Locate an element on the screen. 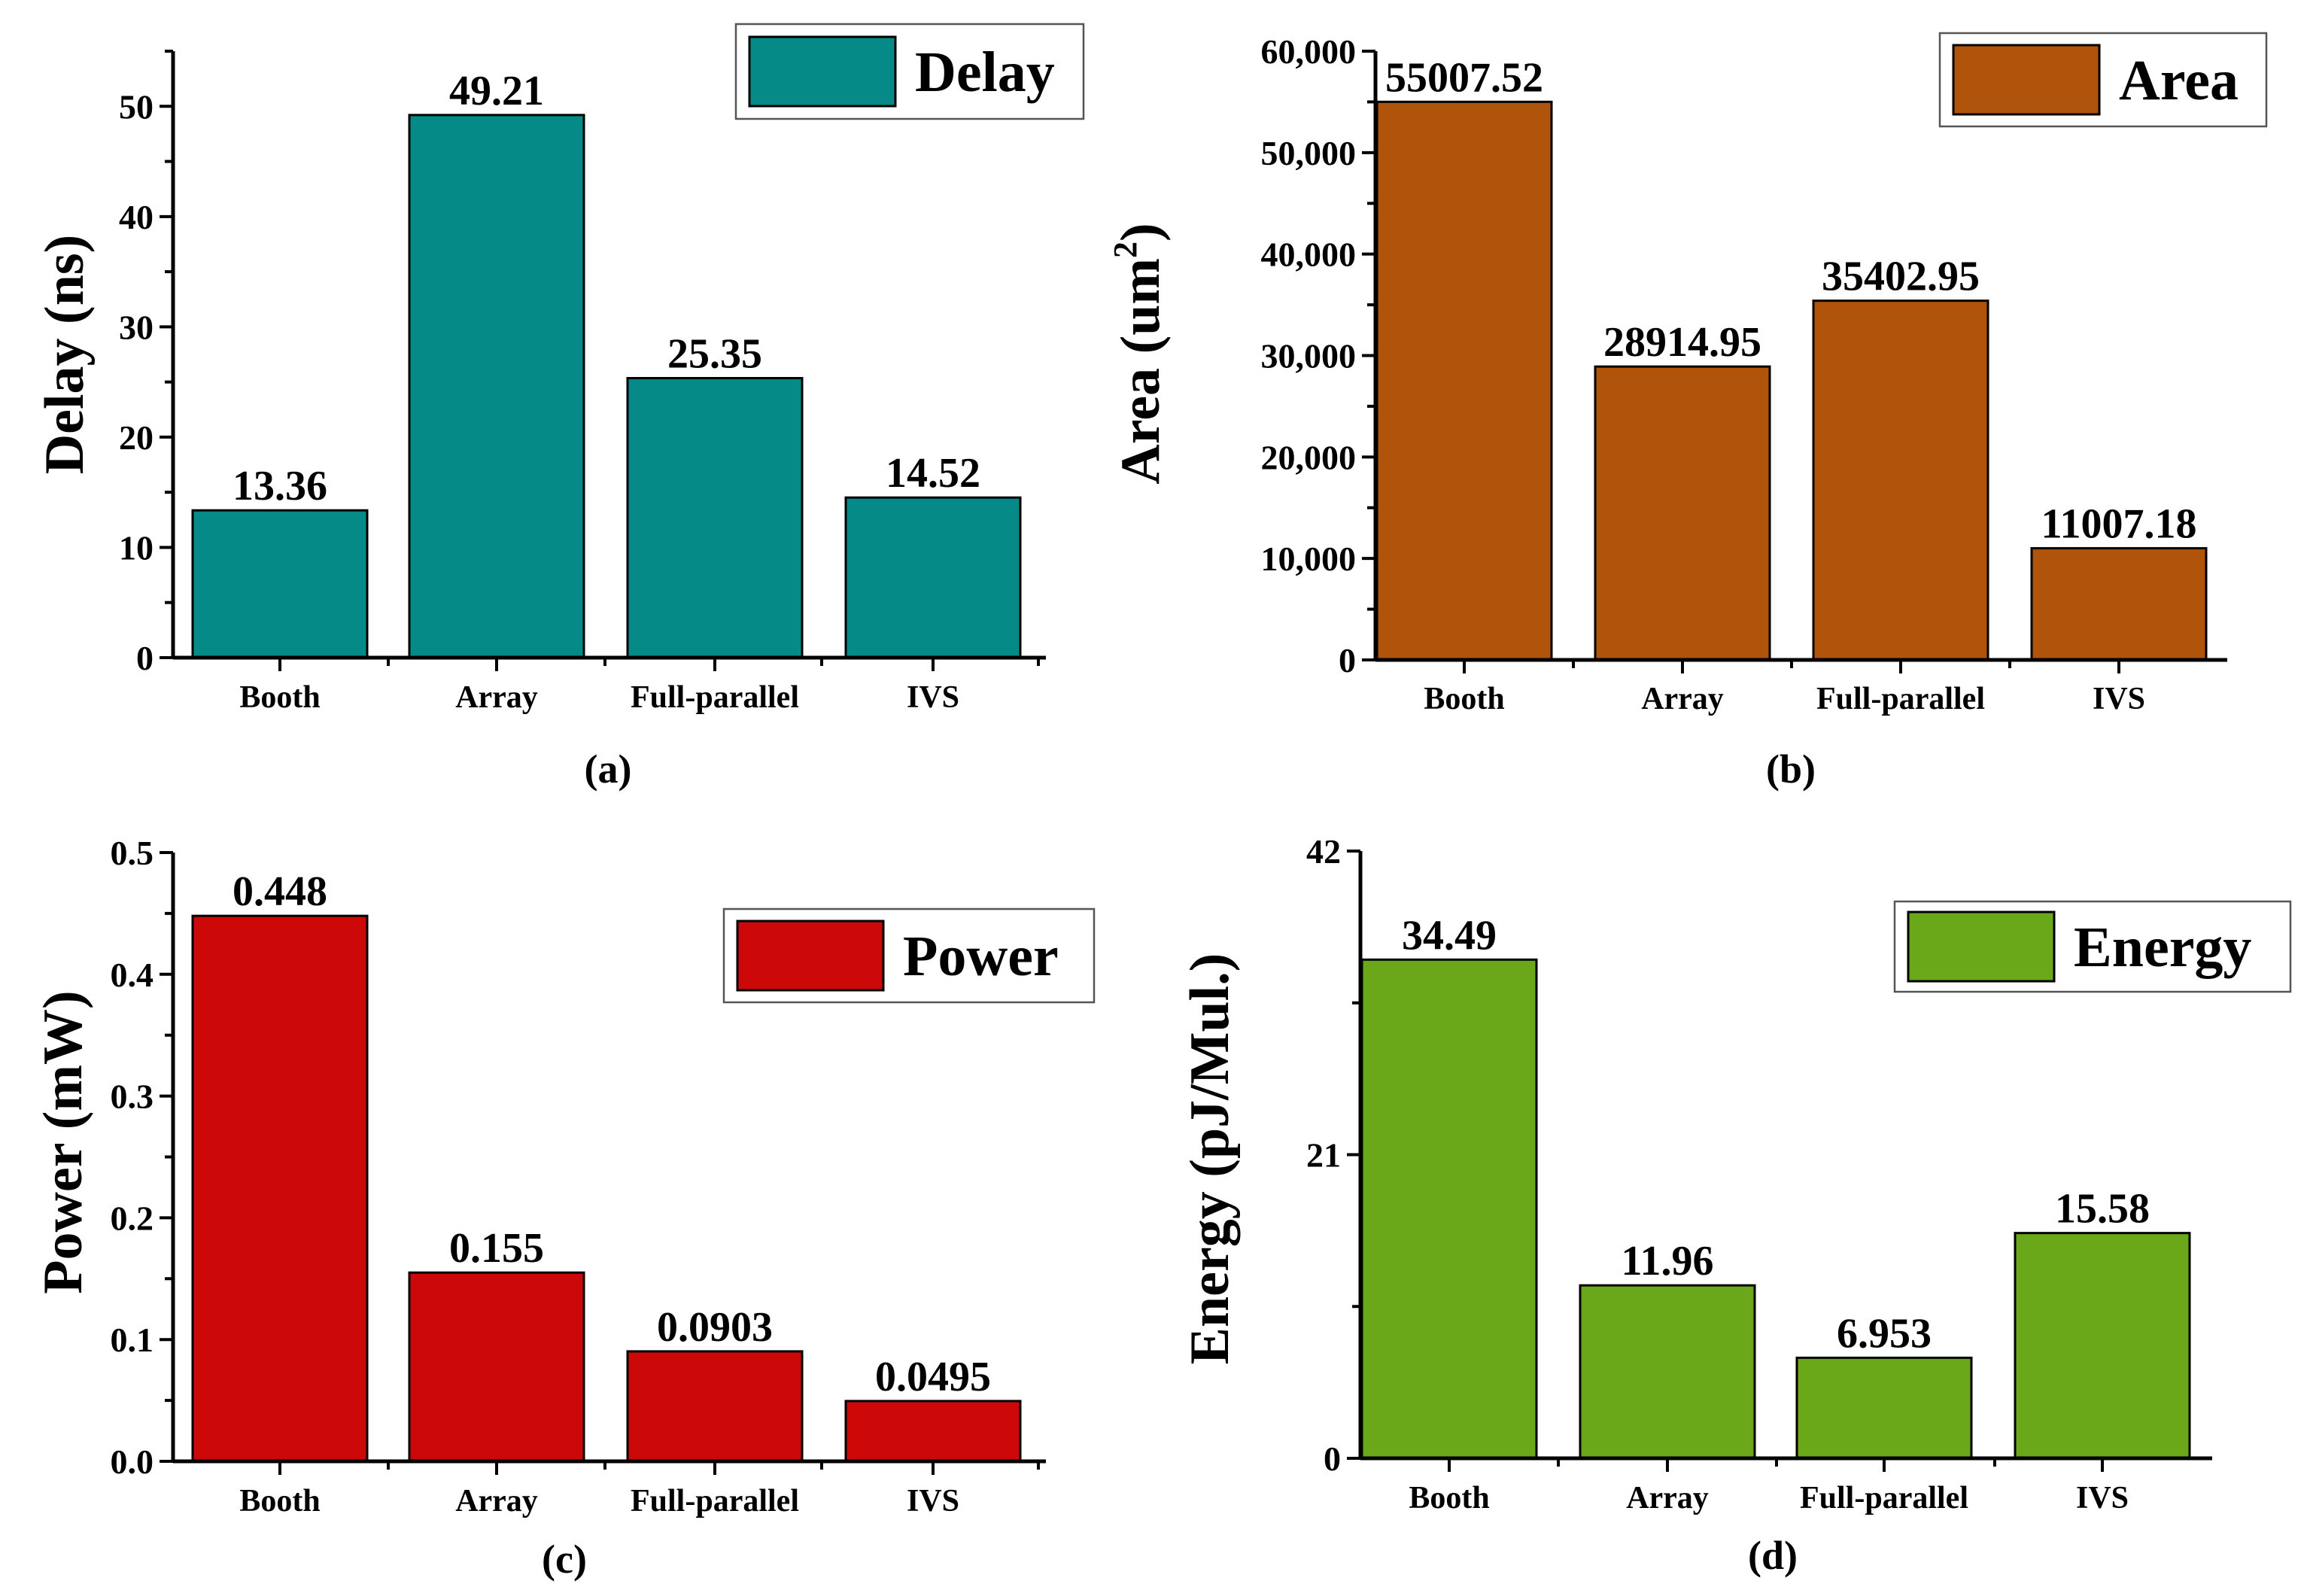 The width and height of the screenshot is (2307, 1596). value-label: 11.96 is located at coordinates (1668, 1261).